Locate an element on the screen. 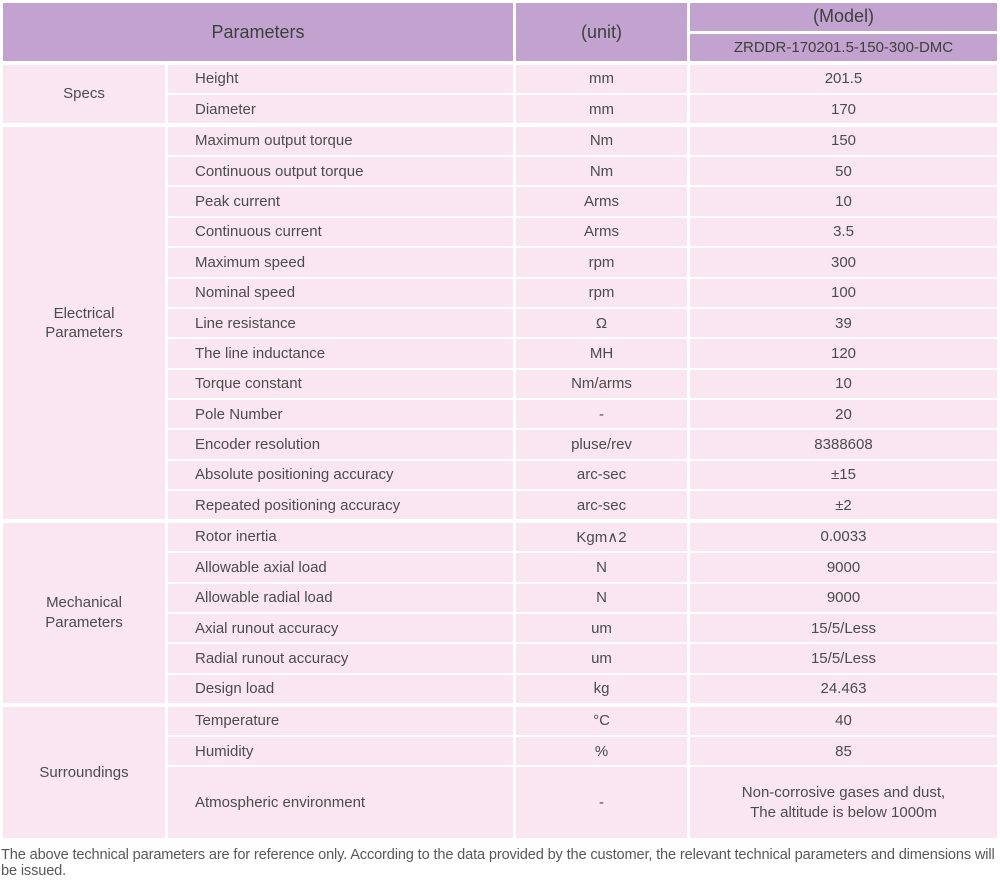  unit-cell: pluse/rev is located at coordinates (601, 444).